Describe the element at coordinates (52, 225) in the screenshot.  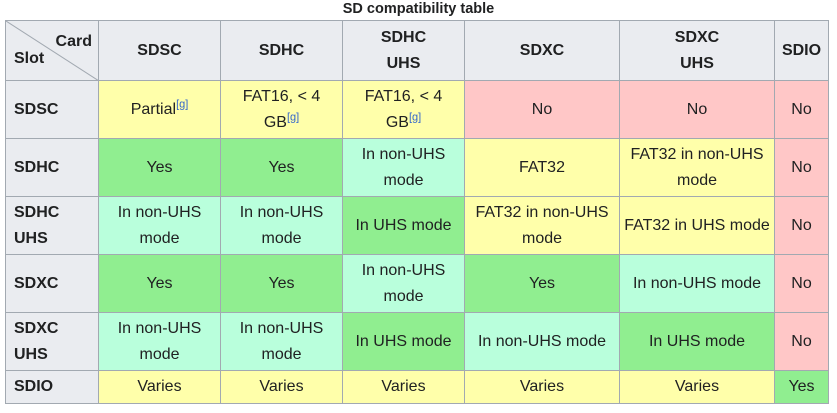
I see `row-header: SDHC UHS` at that location.